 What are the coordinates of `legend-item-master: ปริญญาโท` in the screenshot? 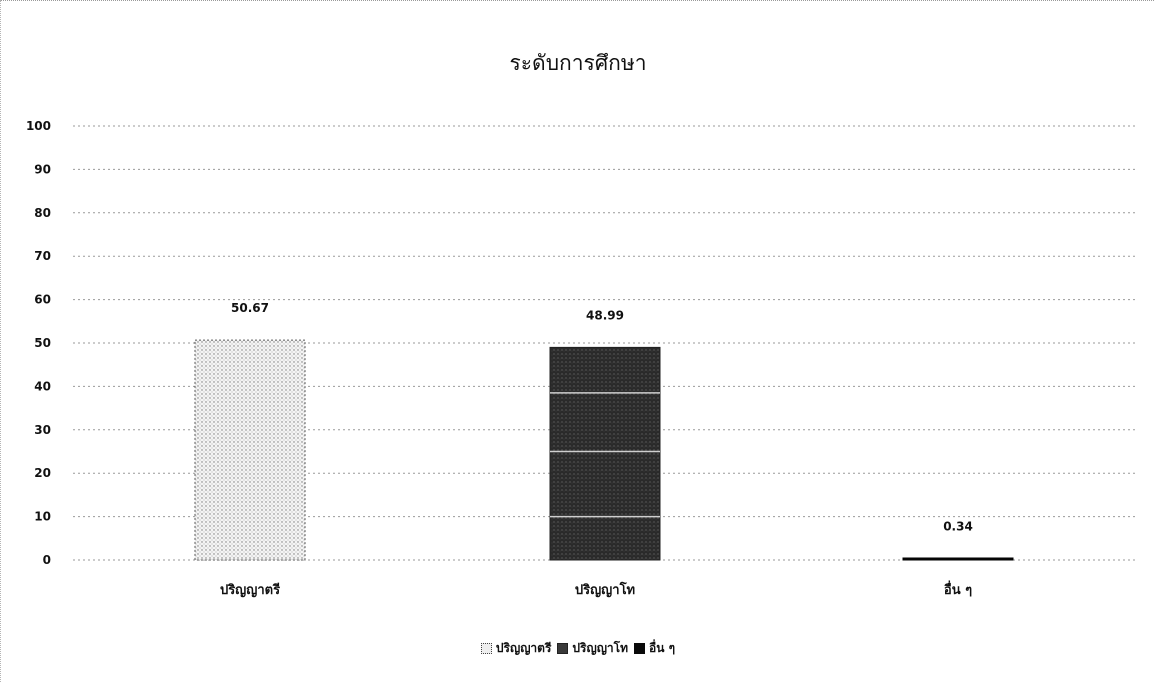 It's located at (592, 648).